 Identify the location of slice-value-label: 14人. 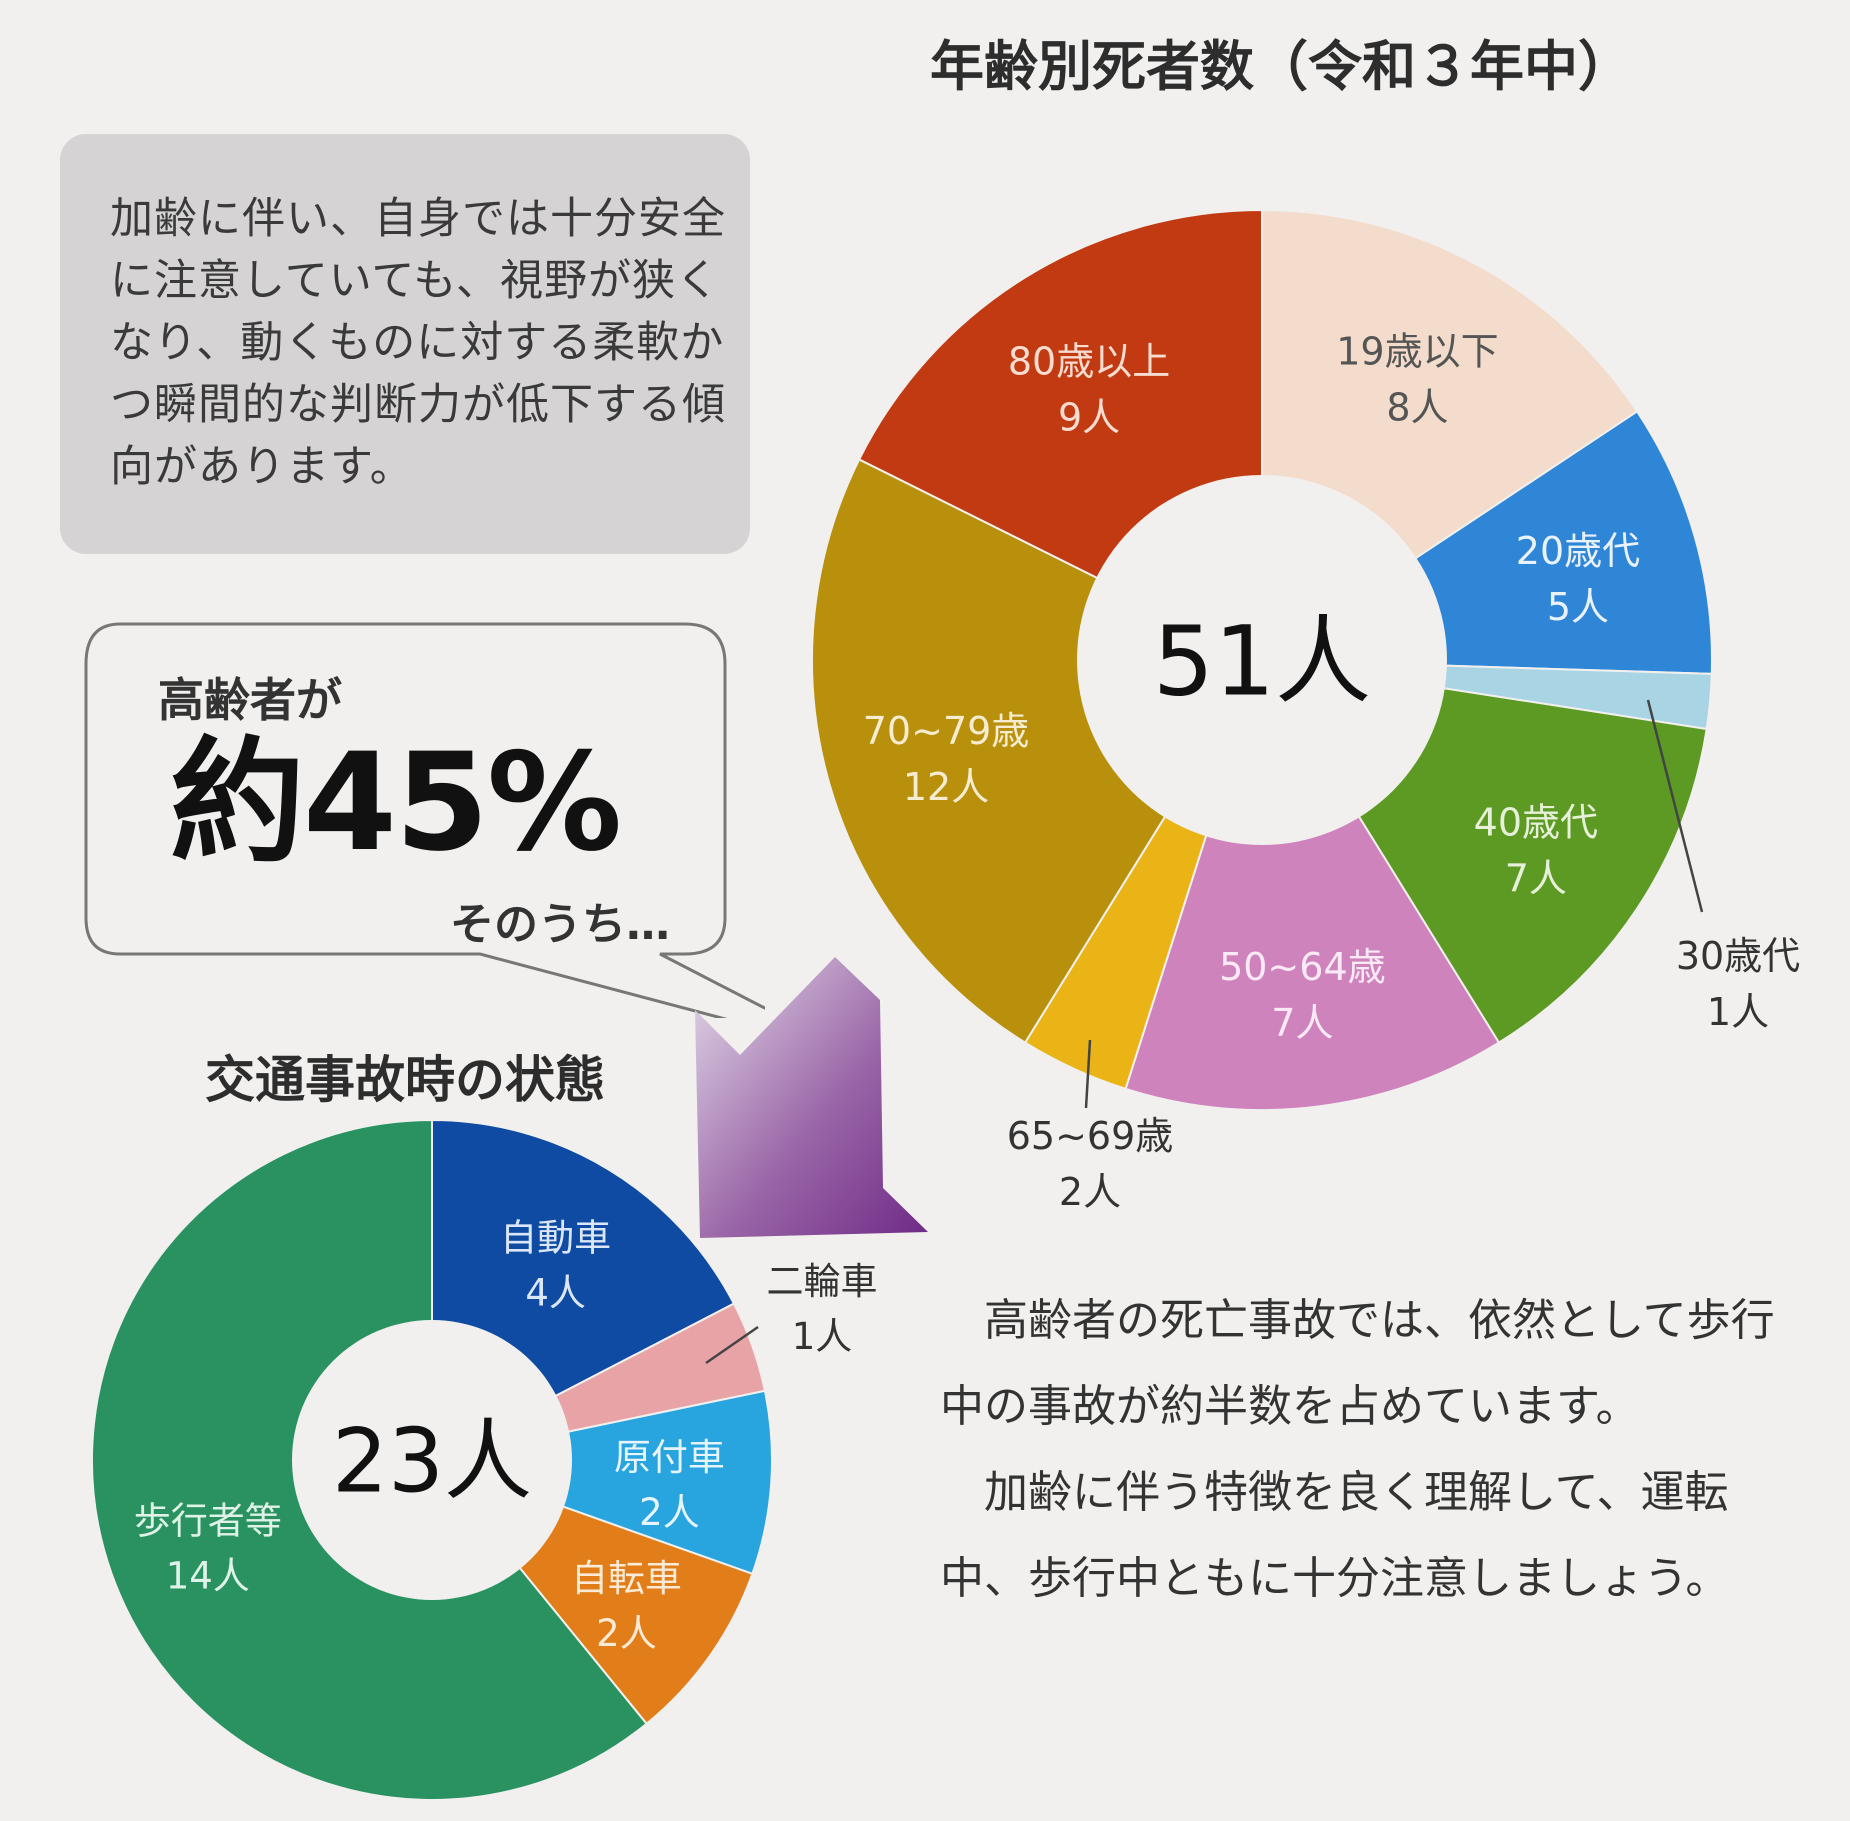
(208, 1576).